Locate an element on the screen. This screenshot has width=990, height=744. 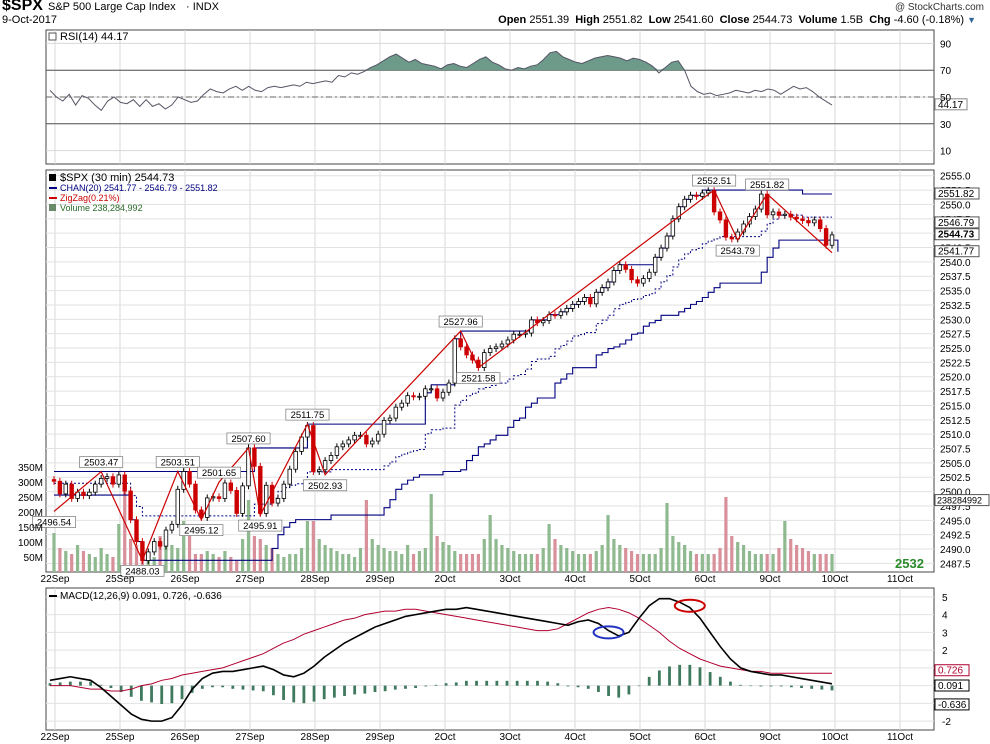
price-tick-label: 2540.0 is located at coordinates (955, 263).